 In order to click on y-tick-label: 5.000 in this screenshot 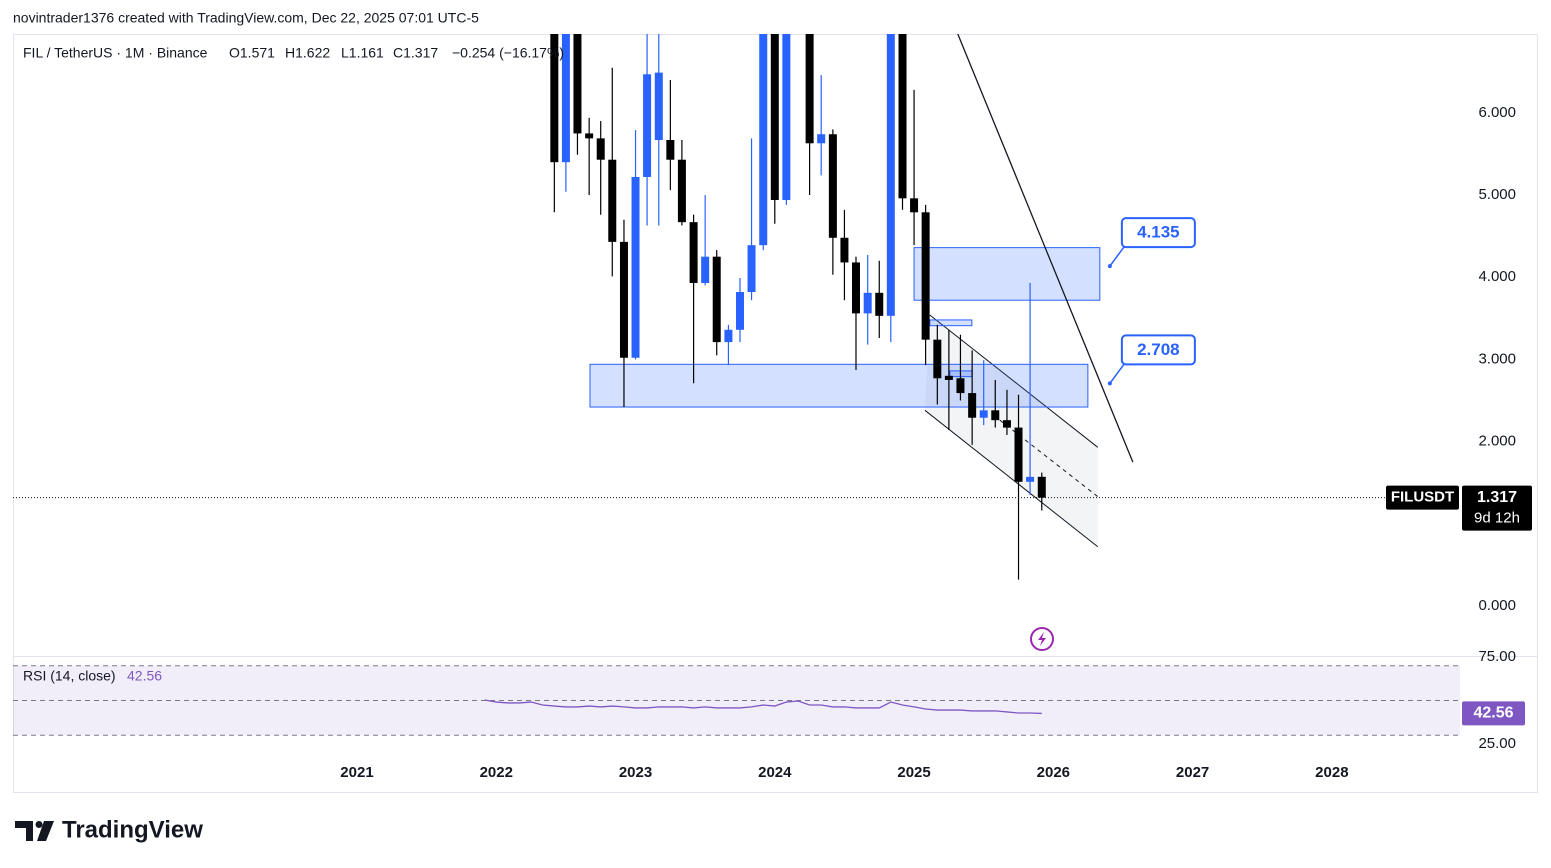, I will do `click(1497, 194)`.